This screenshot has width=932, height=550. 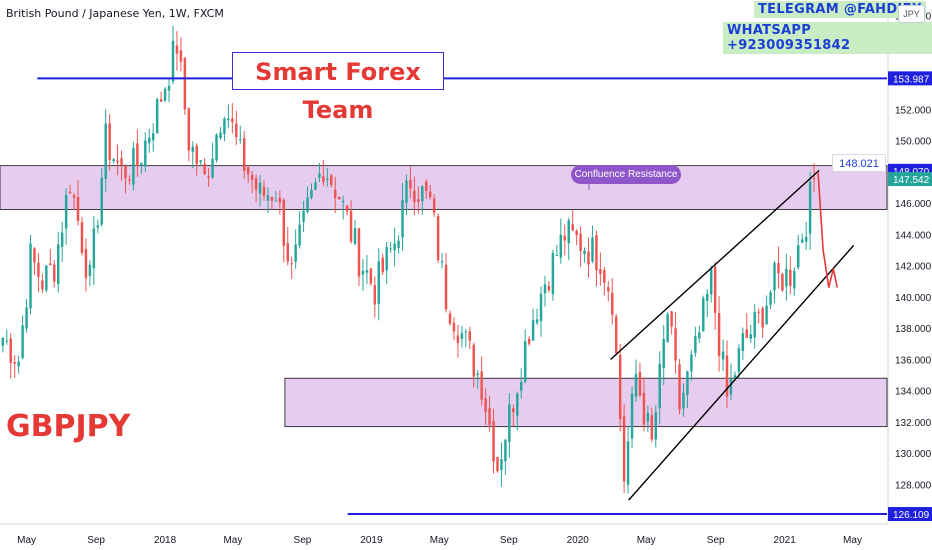 I want to click on price-tick-label: 130.000, so click(x=913, y=454).